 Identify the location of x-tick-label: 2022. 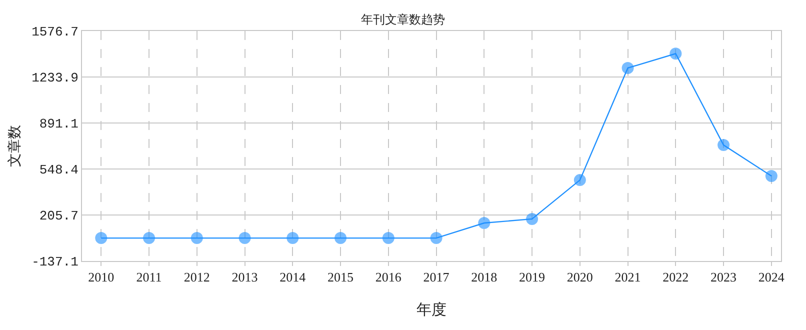
(675, 277).